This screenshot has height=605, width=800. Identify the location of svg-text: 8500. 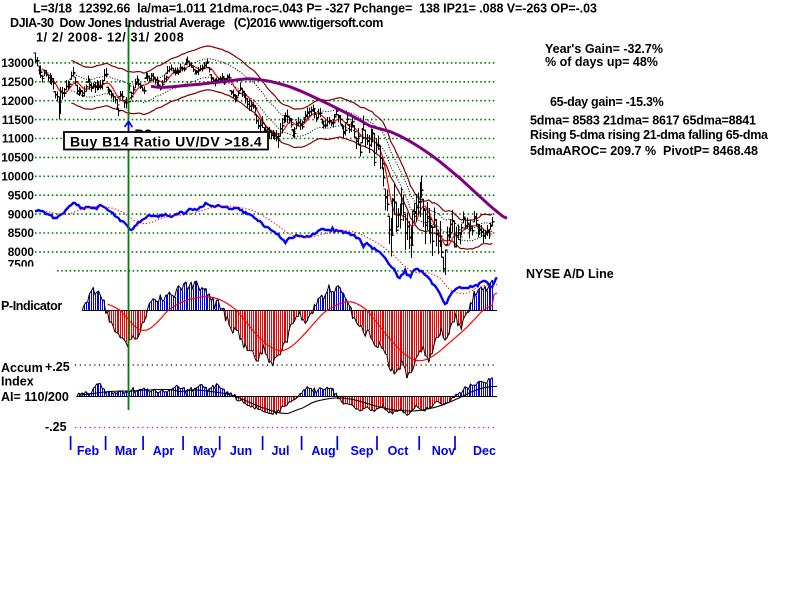
(21, 233).